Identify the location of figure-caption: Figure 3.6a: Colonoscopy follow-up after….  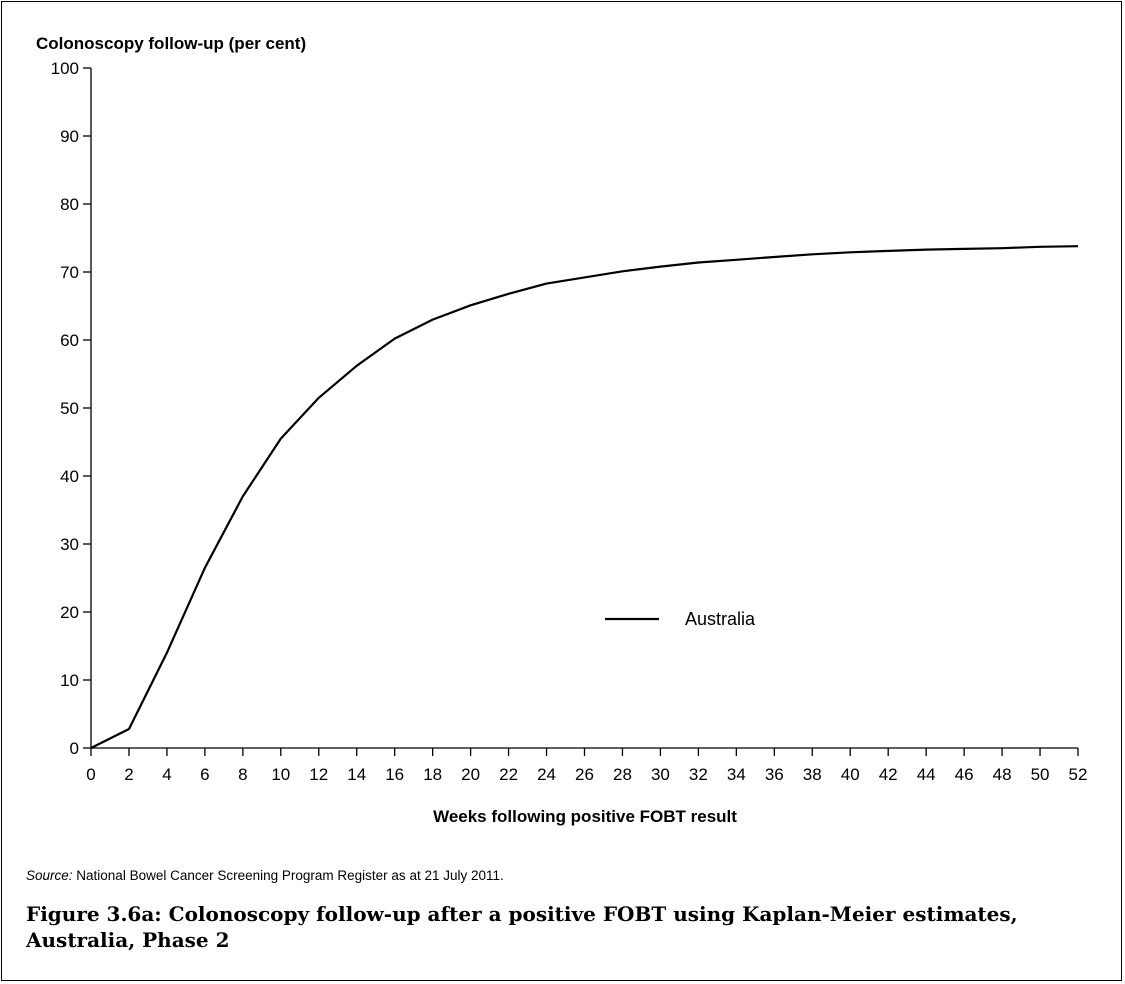
(522, 927).